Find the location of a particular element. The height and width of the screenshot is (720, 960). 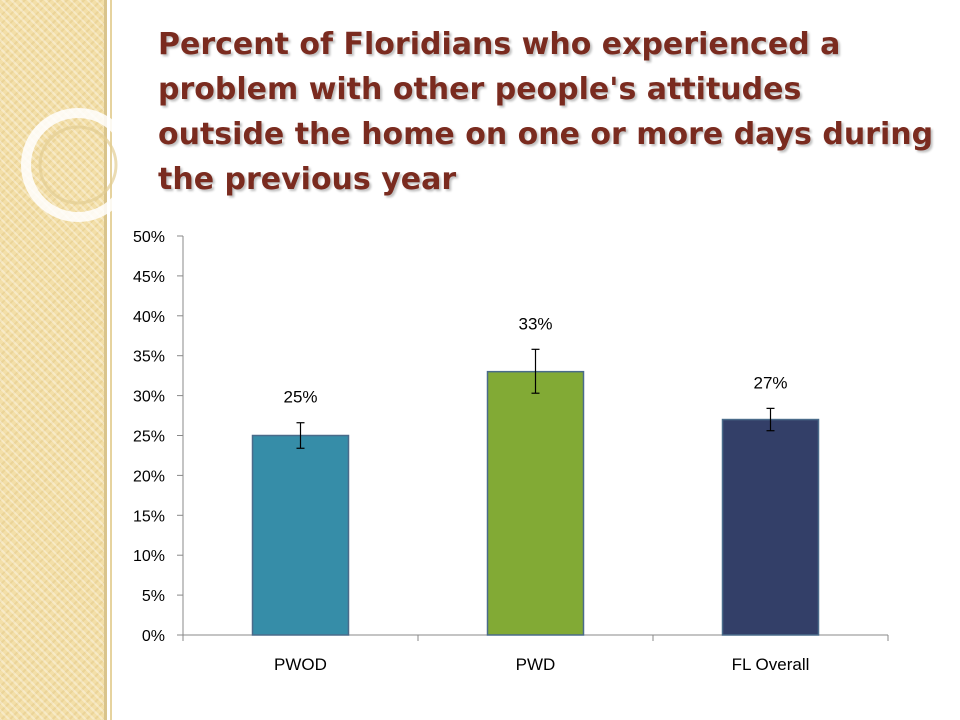

decorative-rings is located at coordinates (78, 165).